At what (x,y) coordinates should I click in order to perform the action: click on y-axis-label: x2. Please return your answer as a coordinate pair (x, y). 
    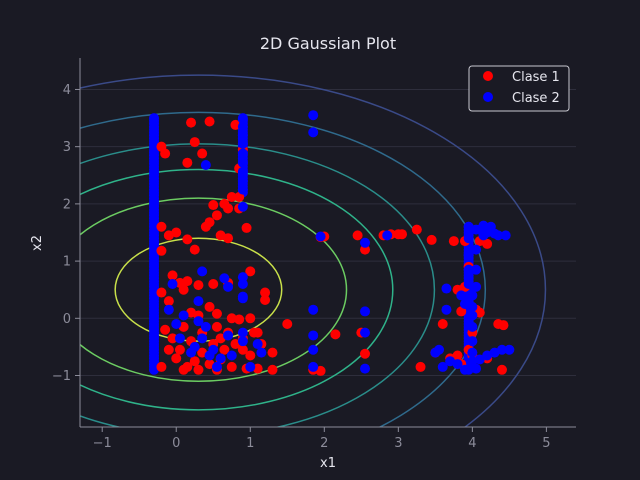
    Looking at the image, I should click on (37, 243).